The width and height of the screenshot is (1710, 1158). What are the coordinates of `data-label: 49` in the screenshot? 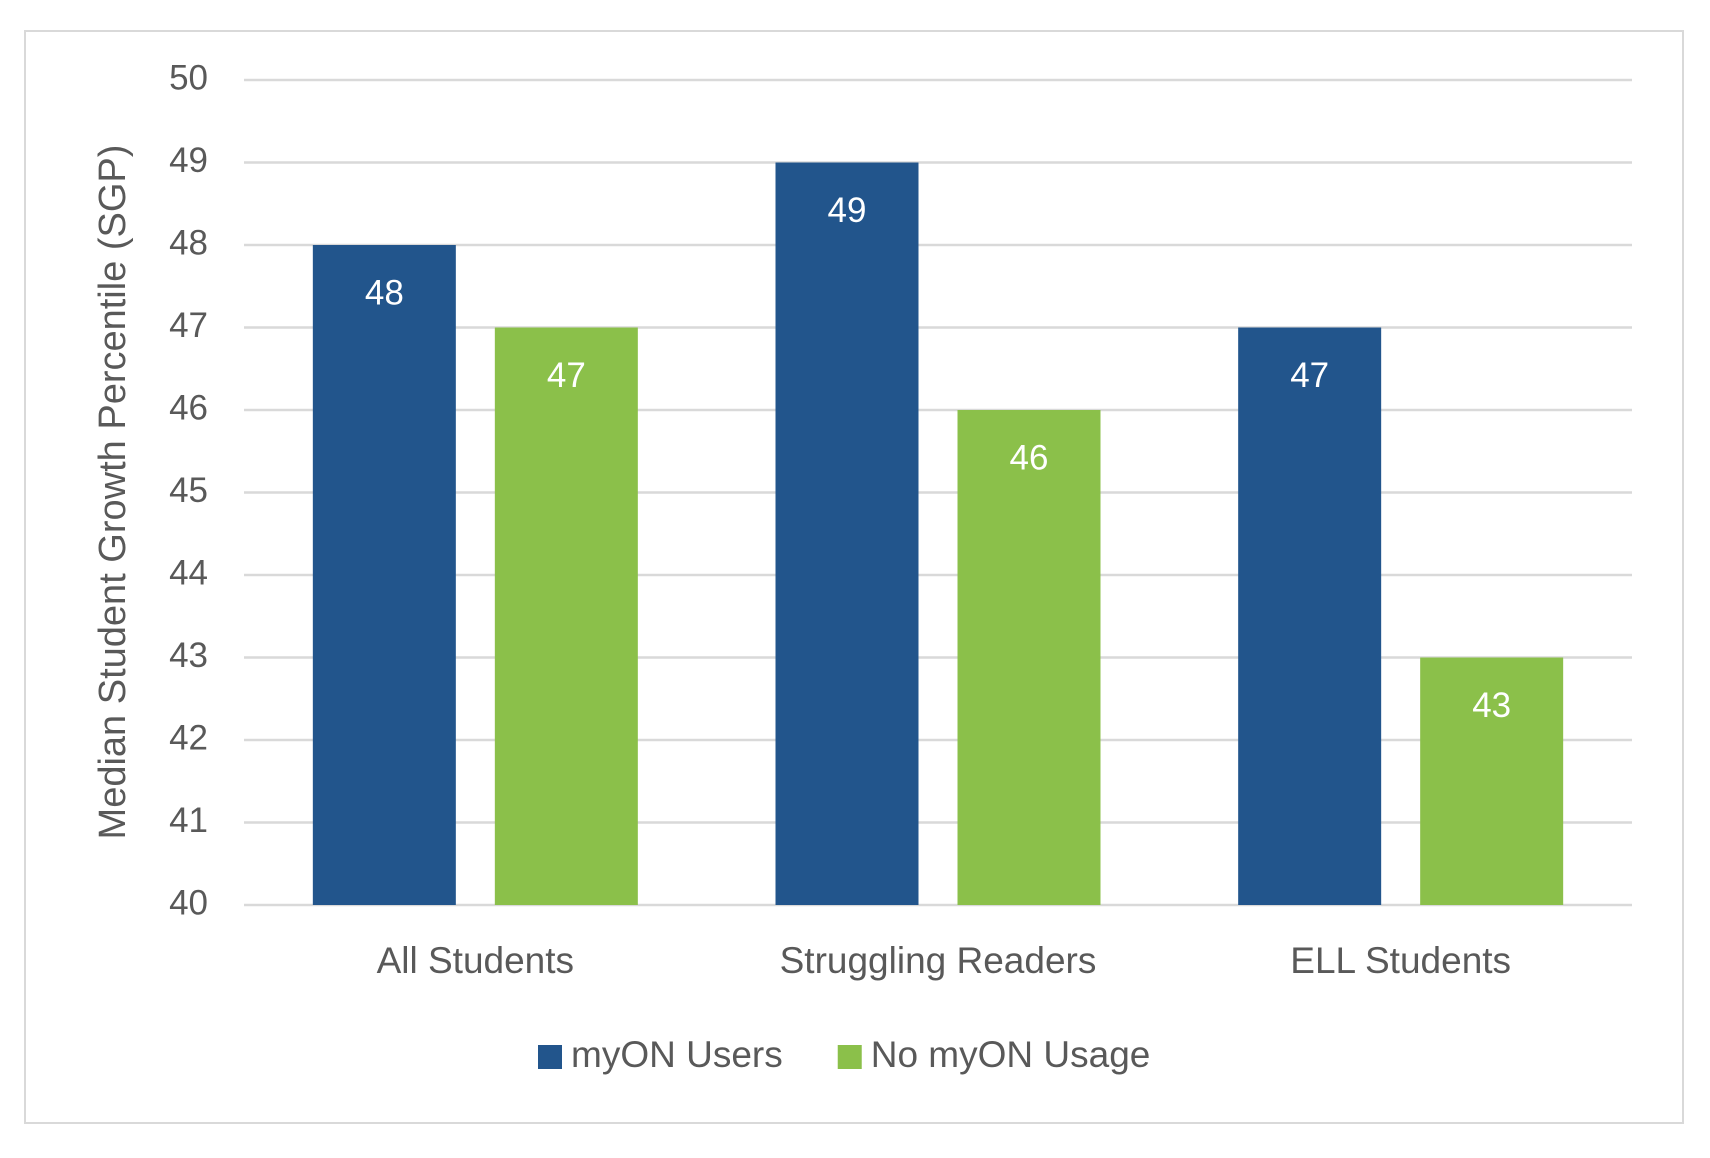 It's located at (847, 210).